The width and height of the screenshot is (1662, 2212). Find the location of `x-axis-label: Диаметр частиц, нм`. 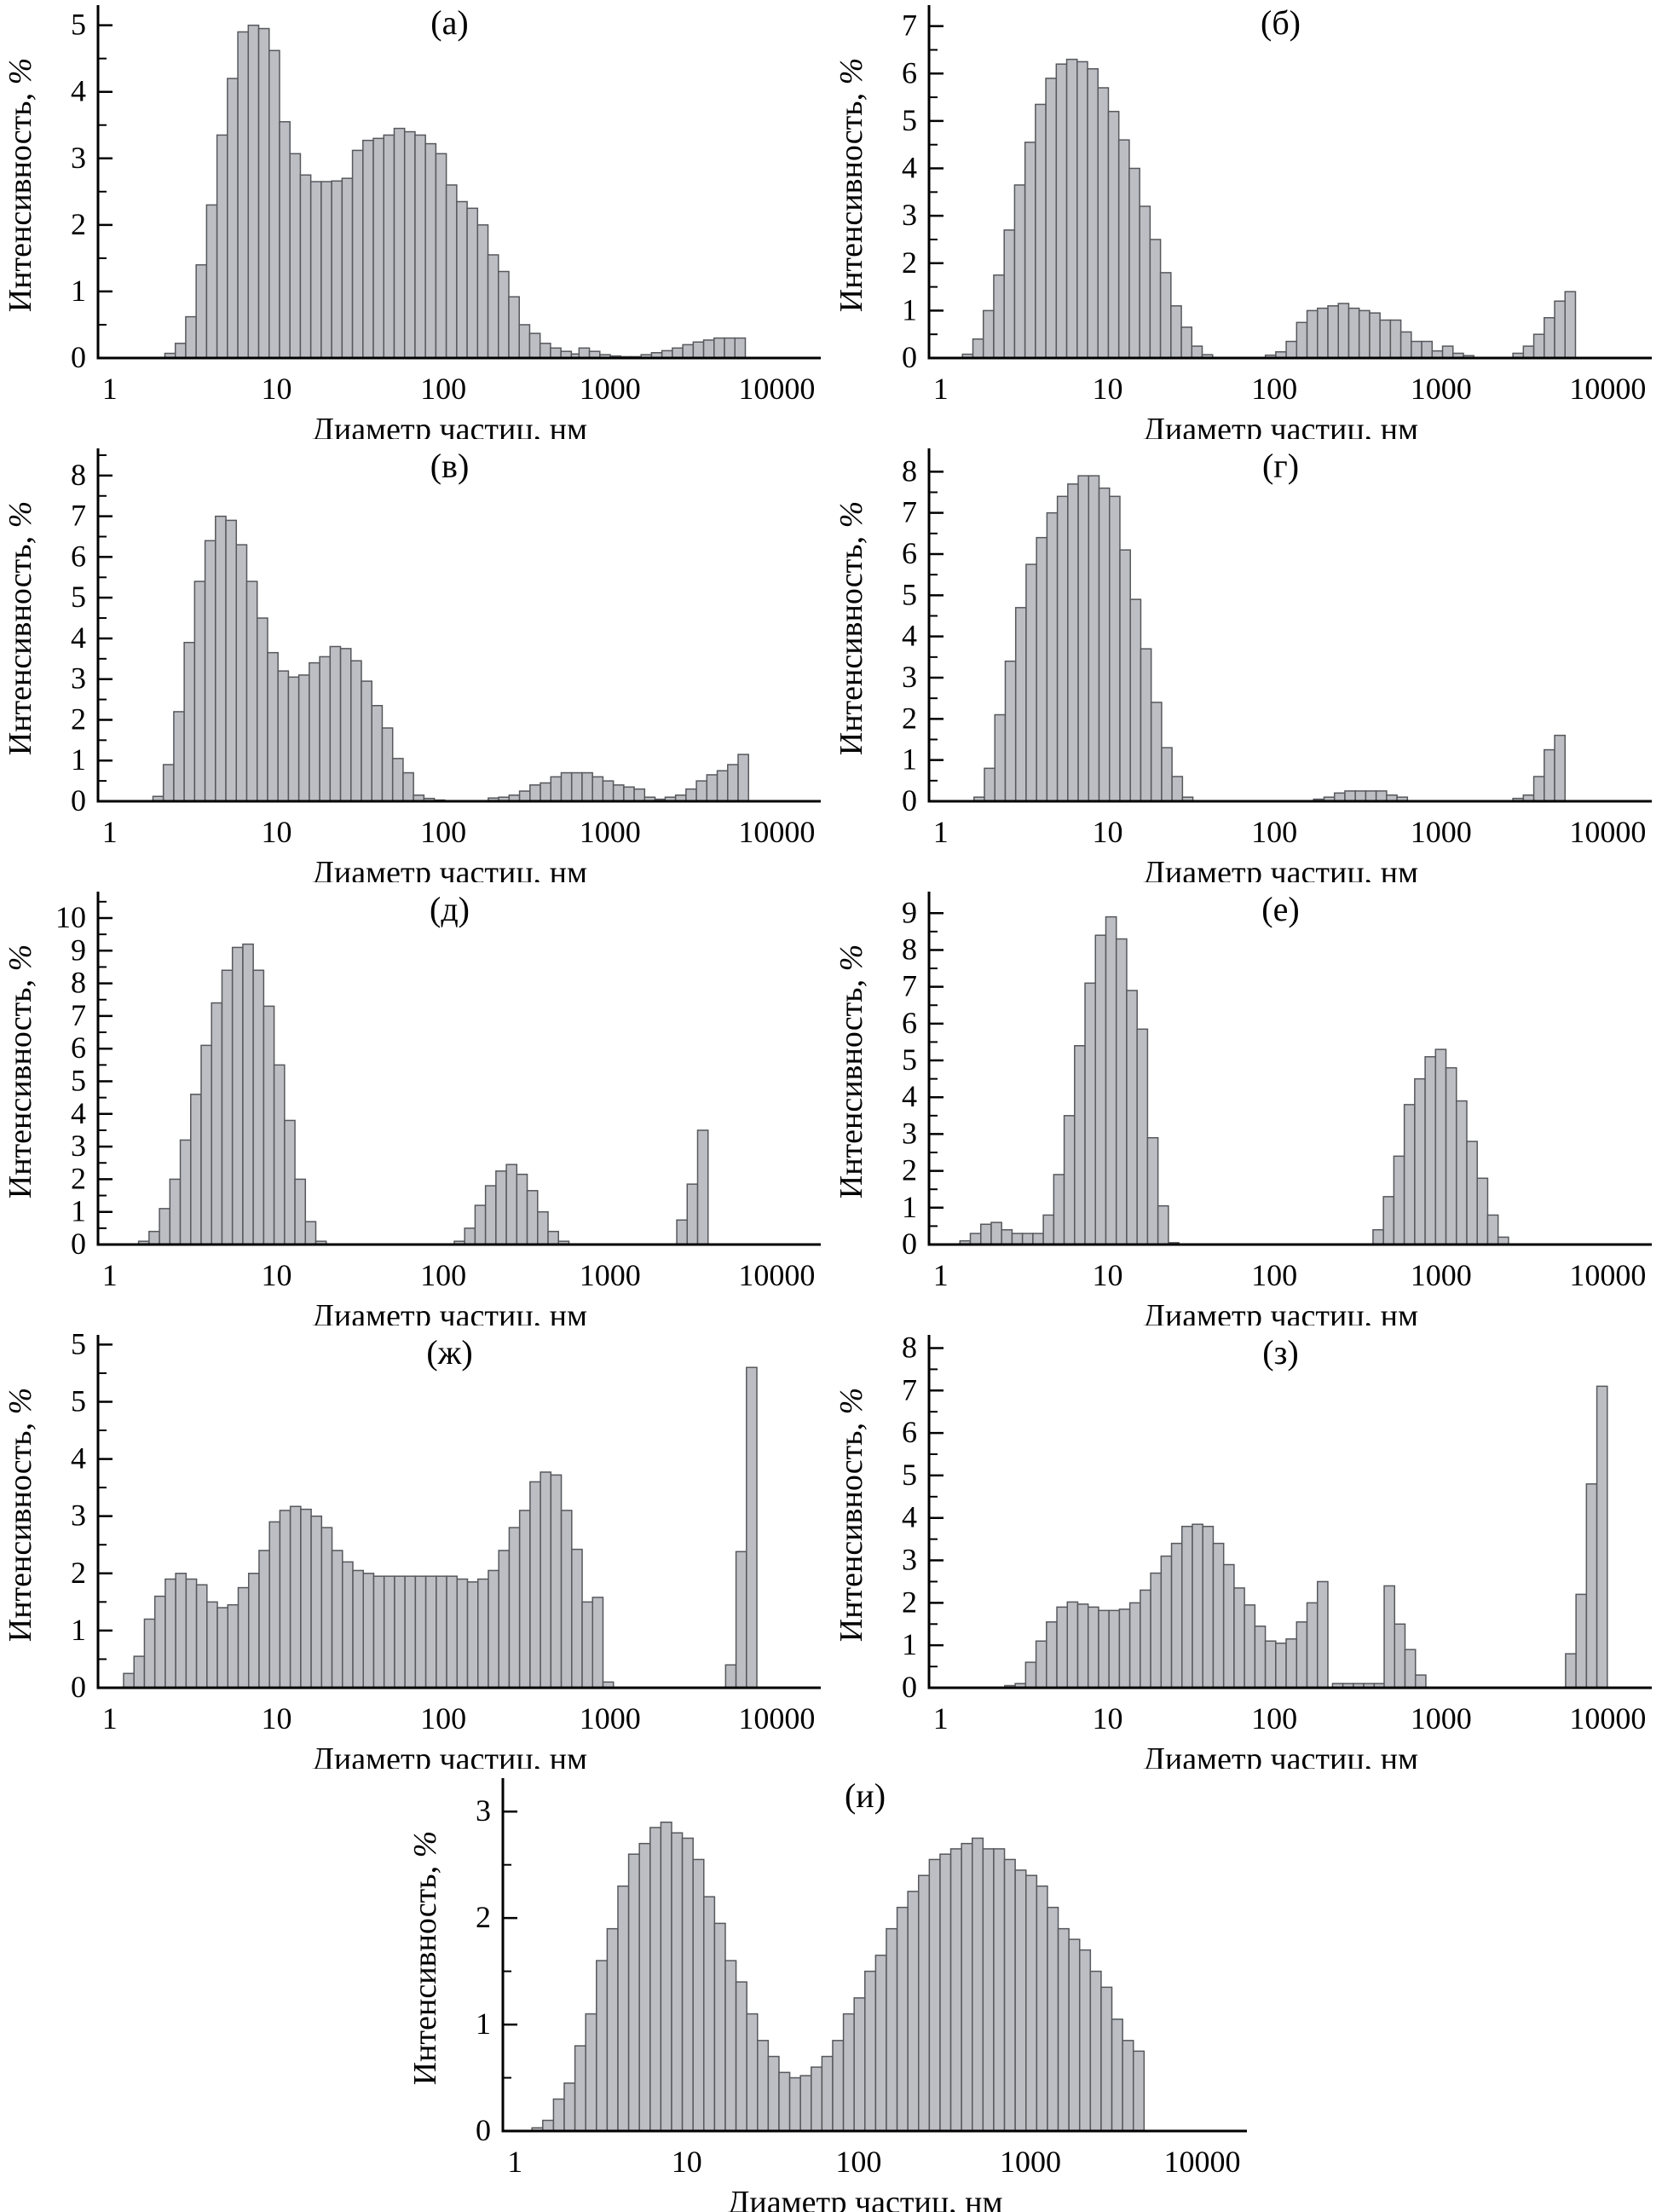

x-axis-label: Диаметр частиц, нм is located at coordinates (1280, 868).